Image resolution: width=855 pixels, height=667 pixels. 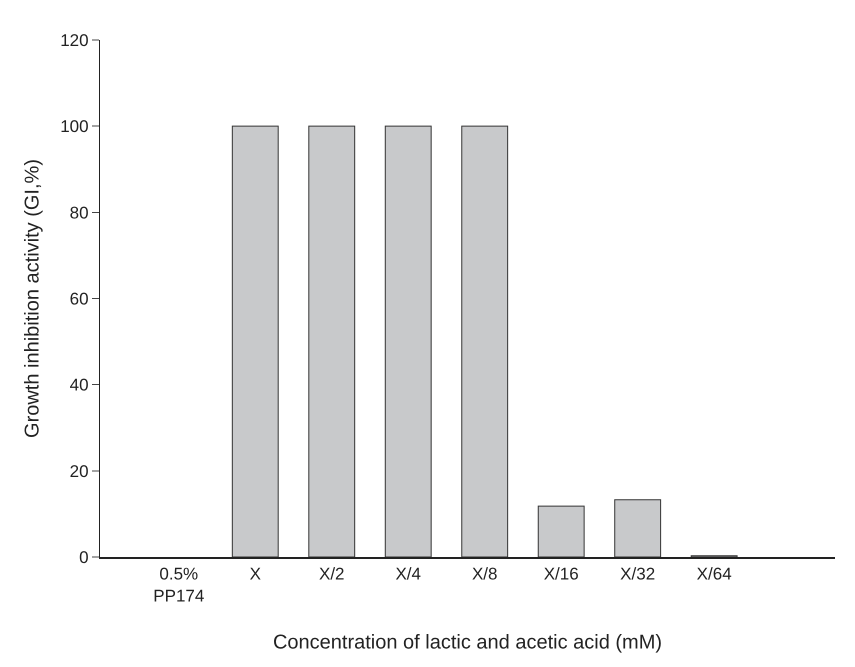 What do you see at coordinates (84, 557) in the screenshot?
I see `y-tick-label: 0` at bounding box center [84, 557].